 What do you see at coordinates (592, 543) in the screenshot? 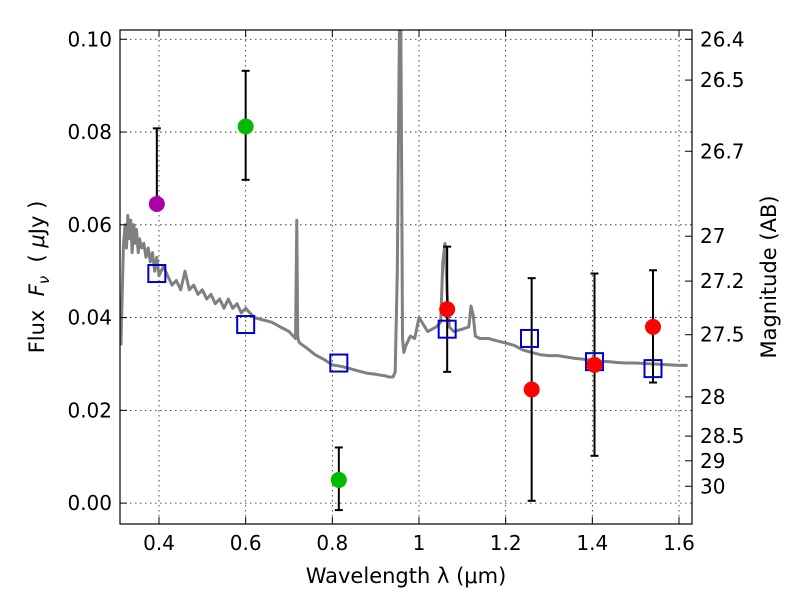
I see `x-tick-label: 1.4` at bounding box center [592, 543].